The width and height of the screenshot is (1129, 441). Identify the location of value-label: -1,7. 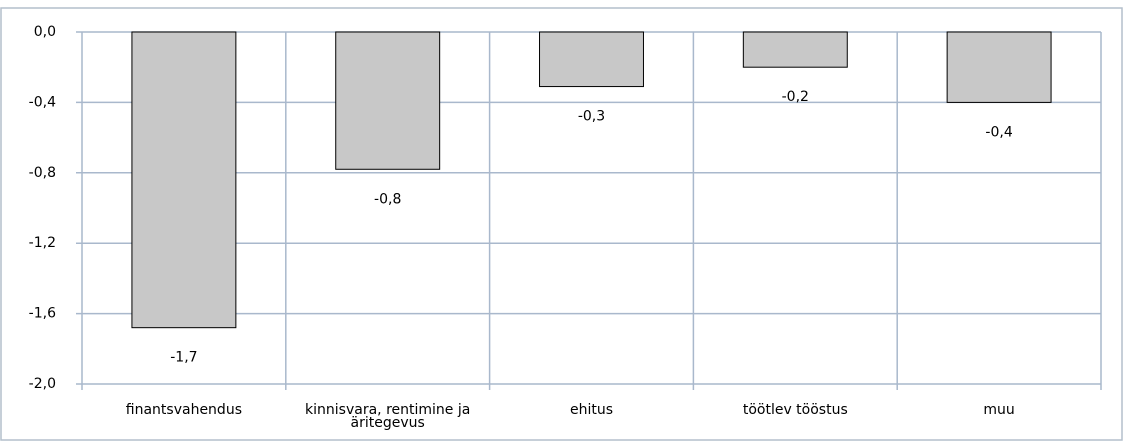
(183, 358).